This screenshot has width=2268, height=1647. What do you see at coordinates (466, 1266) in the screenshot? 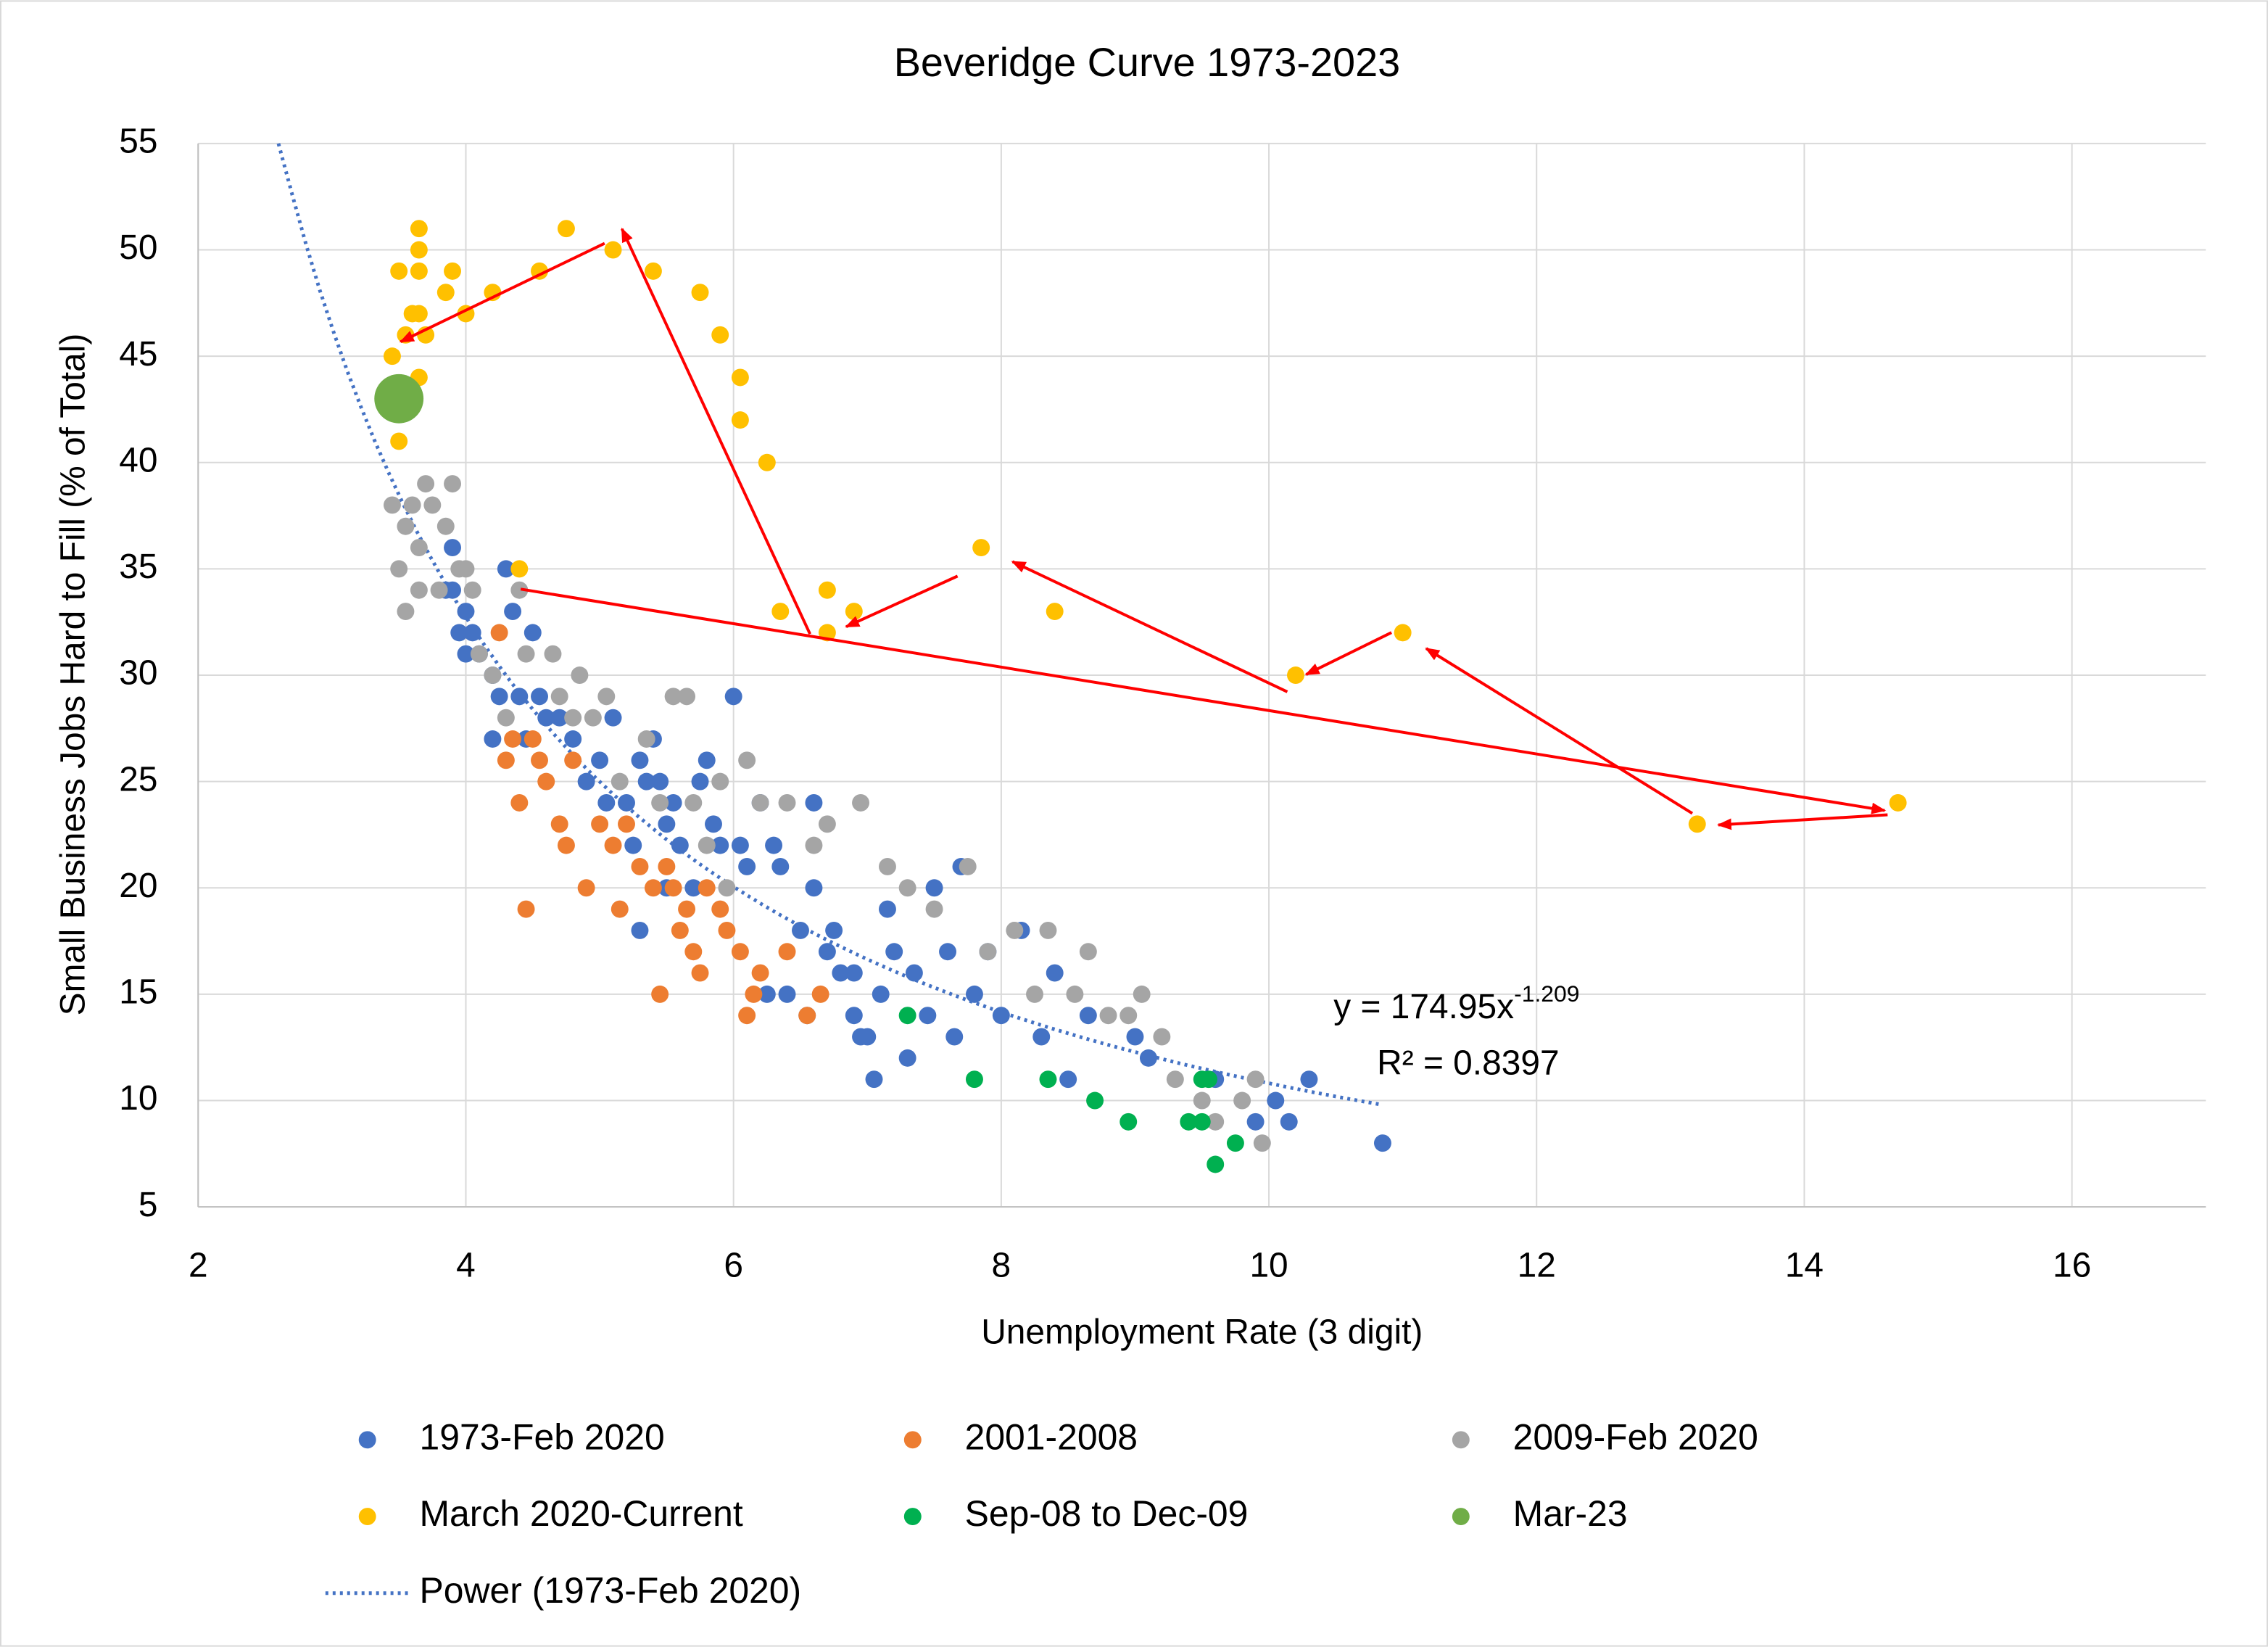
I see `x-tick-label: 4` at bounding box center [466, 1266].